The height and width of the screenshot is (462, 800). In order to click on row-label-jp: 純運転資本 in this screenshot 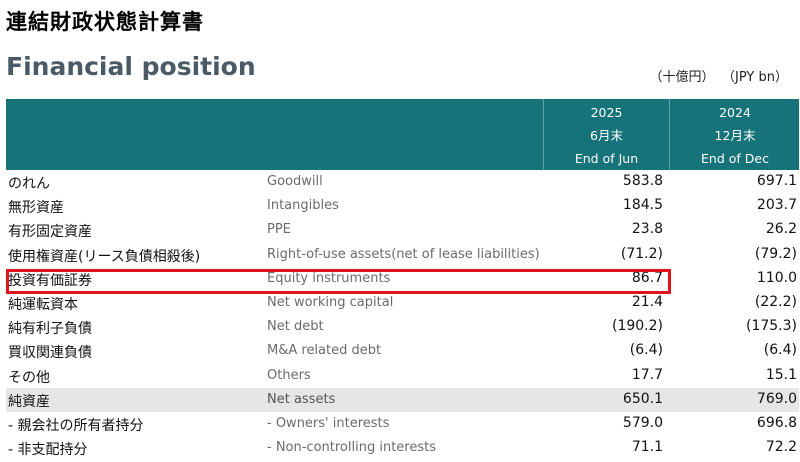, I will do `click(43, 304)`.